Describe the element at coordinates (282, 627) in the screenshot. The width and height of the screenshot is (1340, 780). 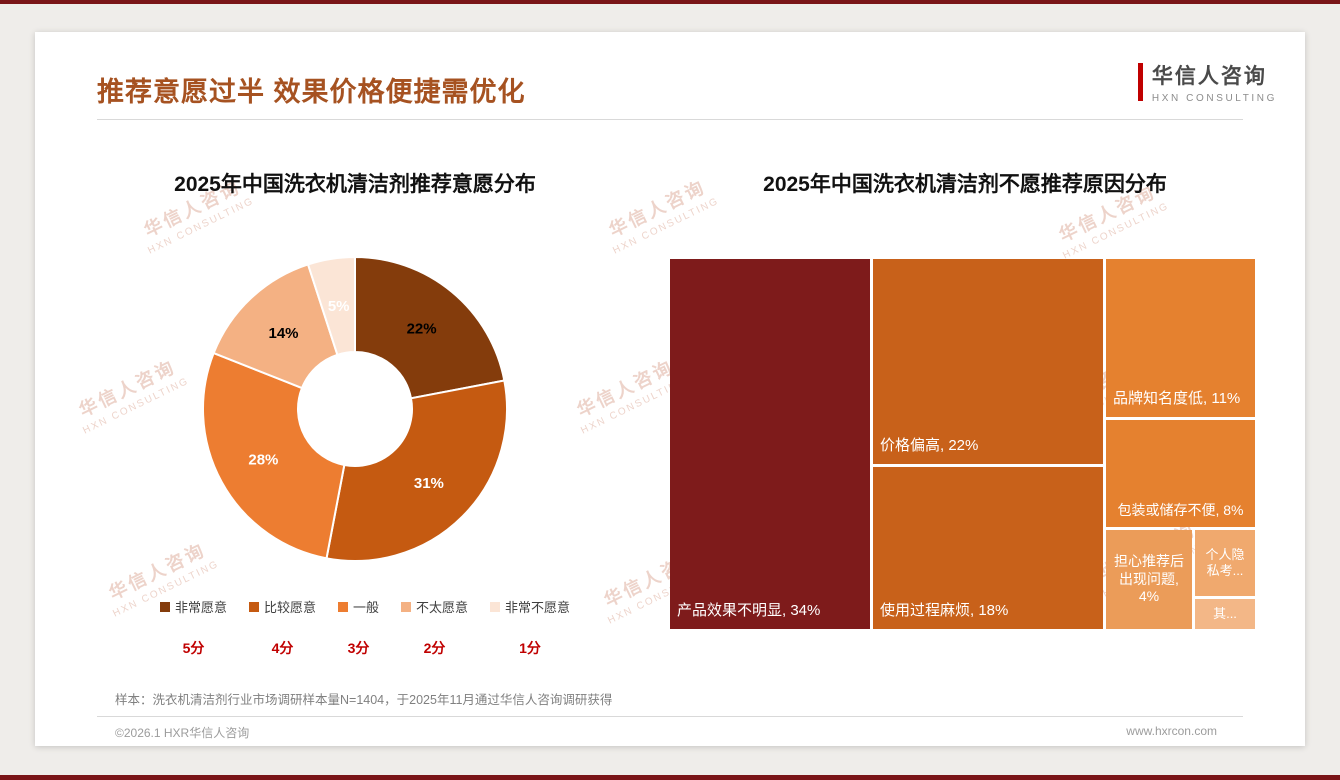
I see `legend-column: 比较愿意 4分` at that location.